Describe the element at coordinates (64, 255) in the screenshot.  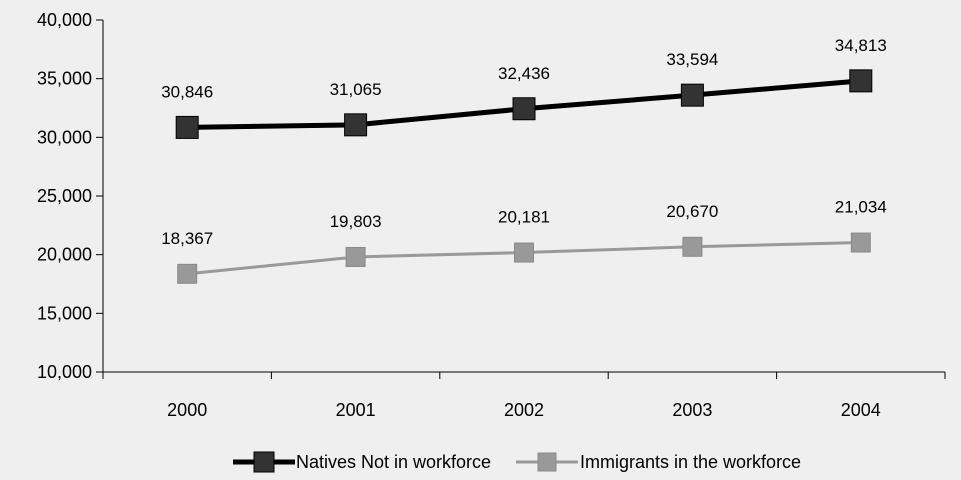
I see `y-tick-label: 20,000` at that location.